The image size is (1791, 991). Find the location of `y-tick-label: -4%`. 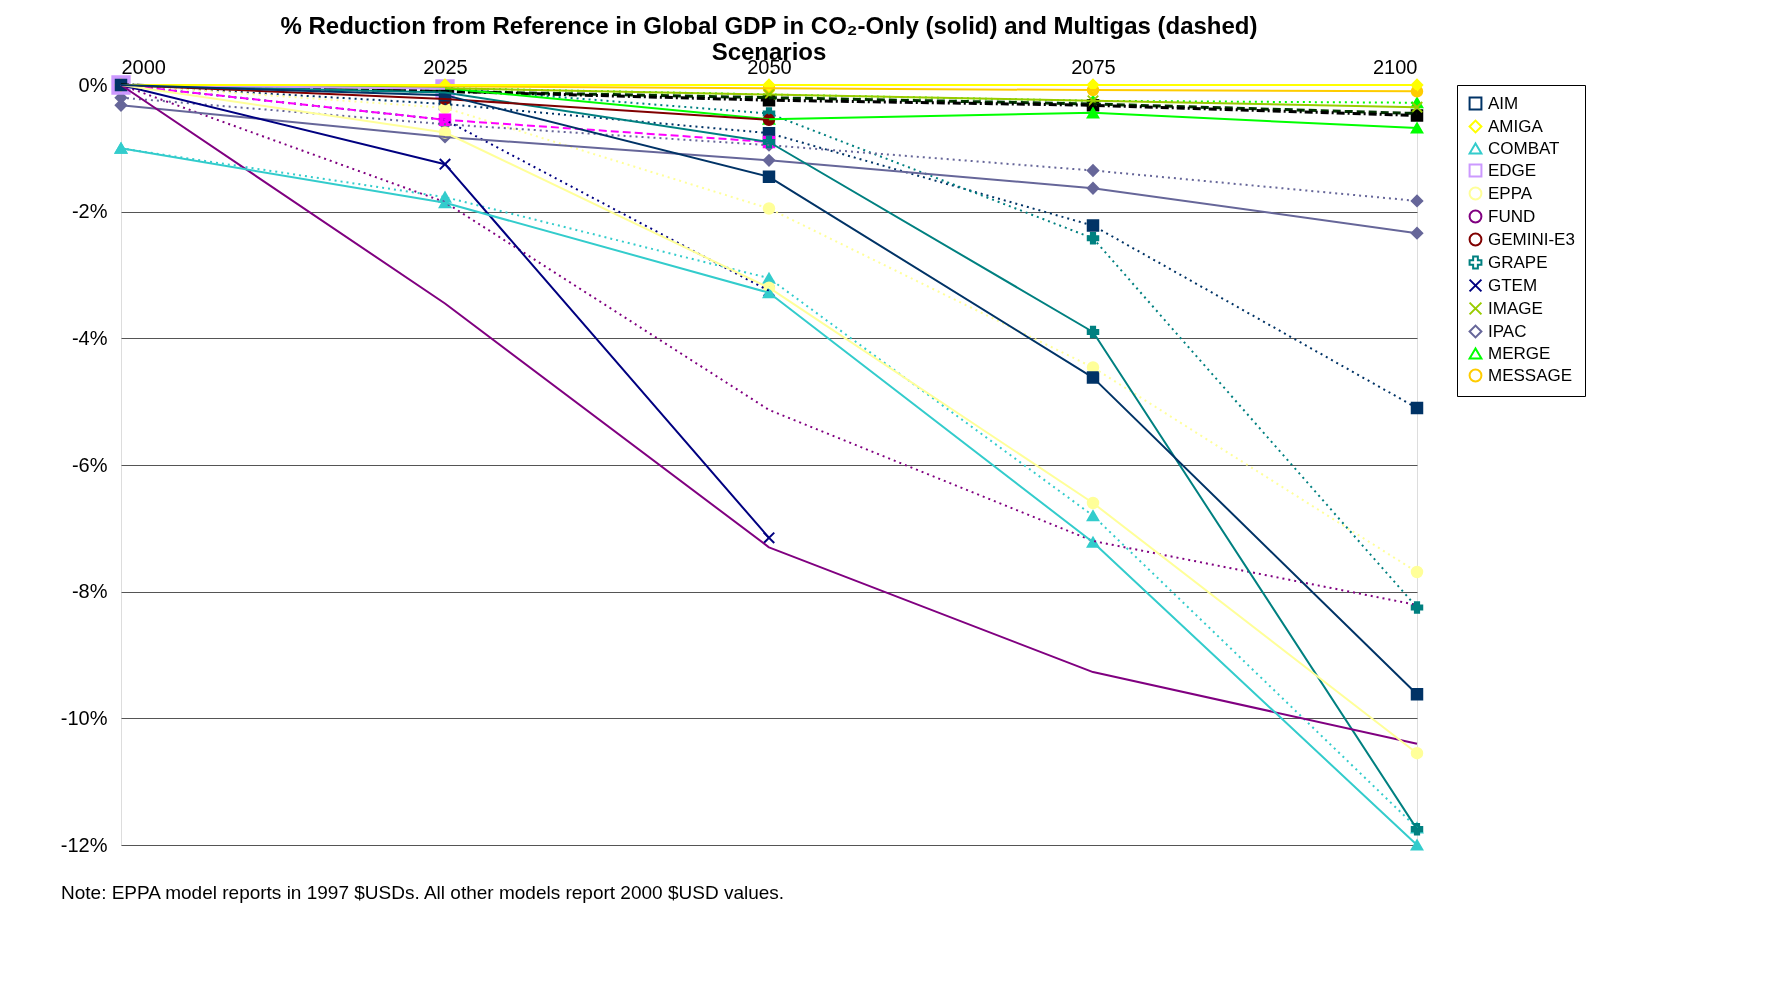

y-tick-label: -4% is located at coordinates (89, 337).